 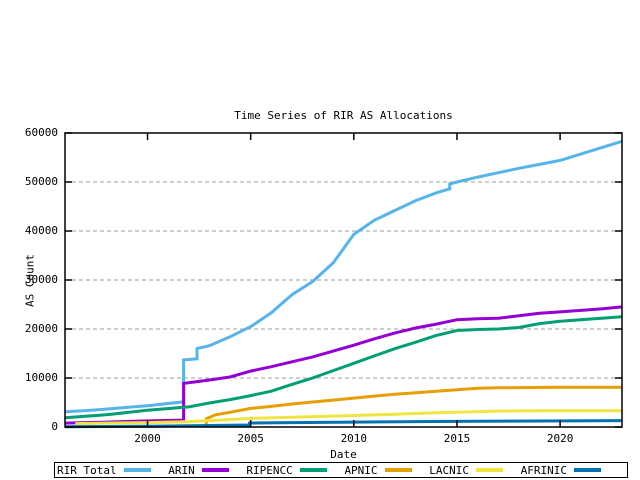 I want to click on y-tick-label: 40000, so click(x=41, y=230).